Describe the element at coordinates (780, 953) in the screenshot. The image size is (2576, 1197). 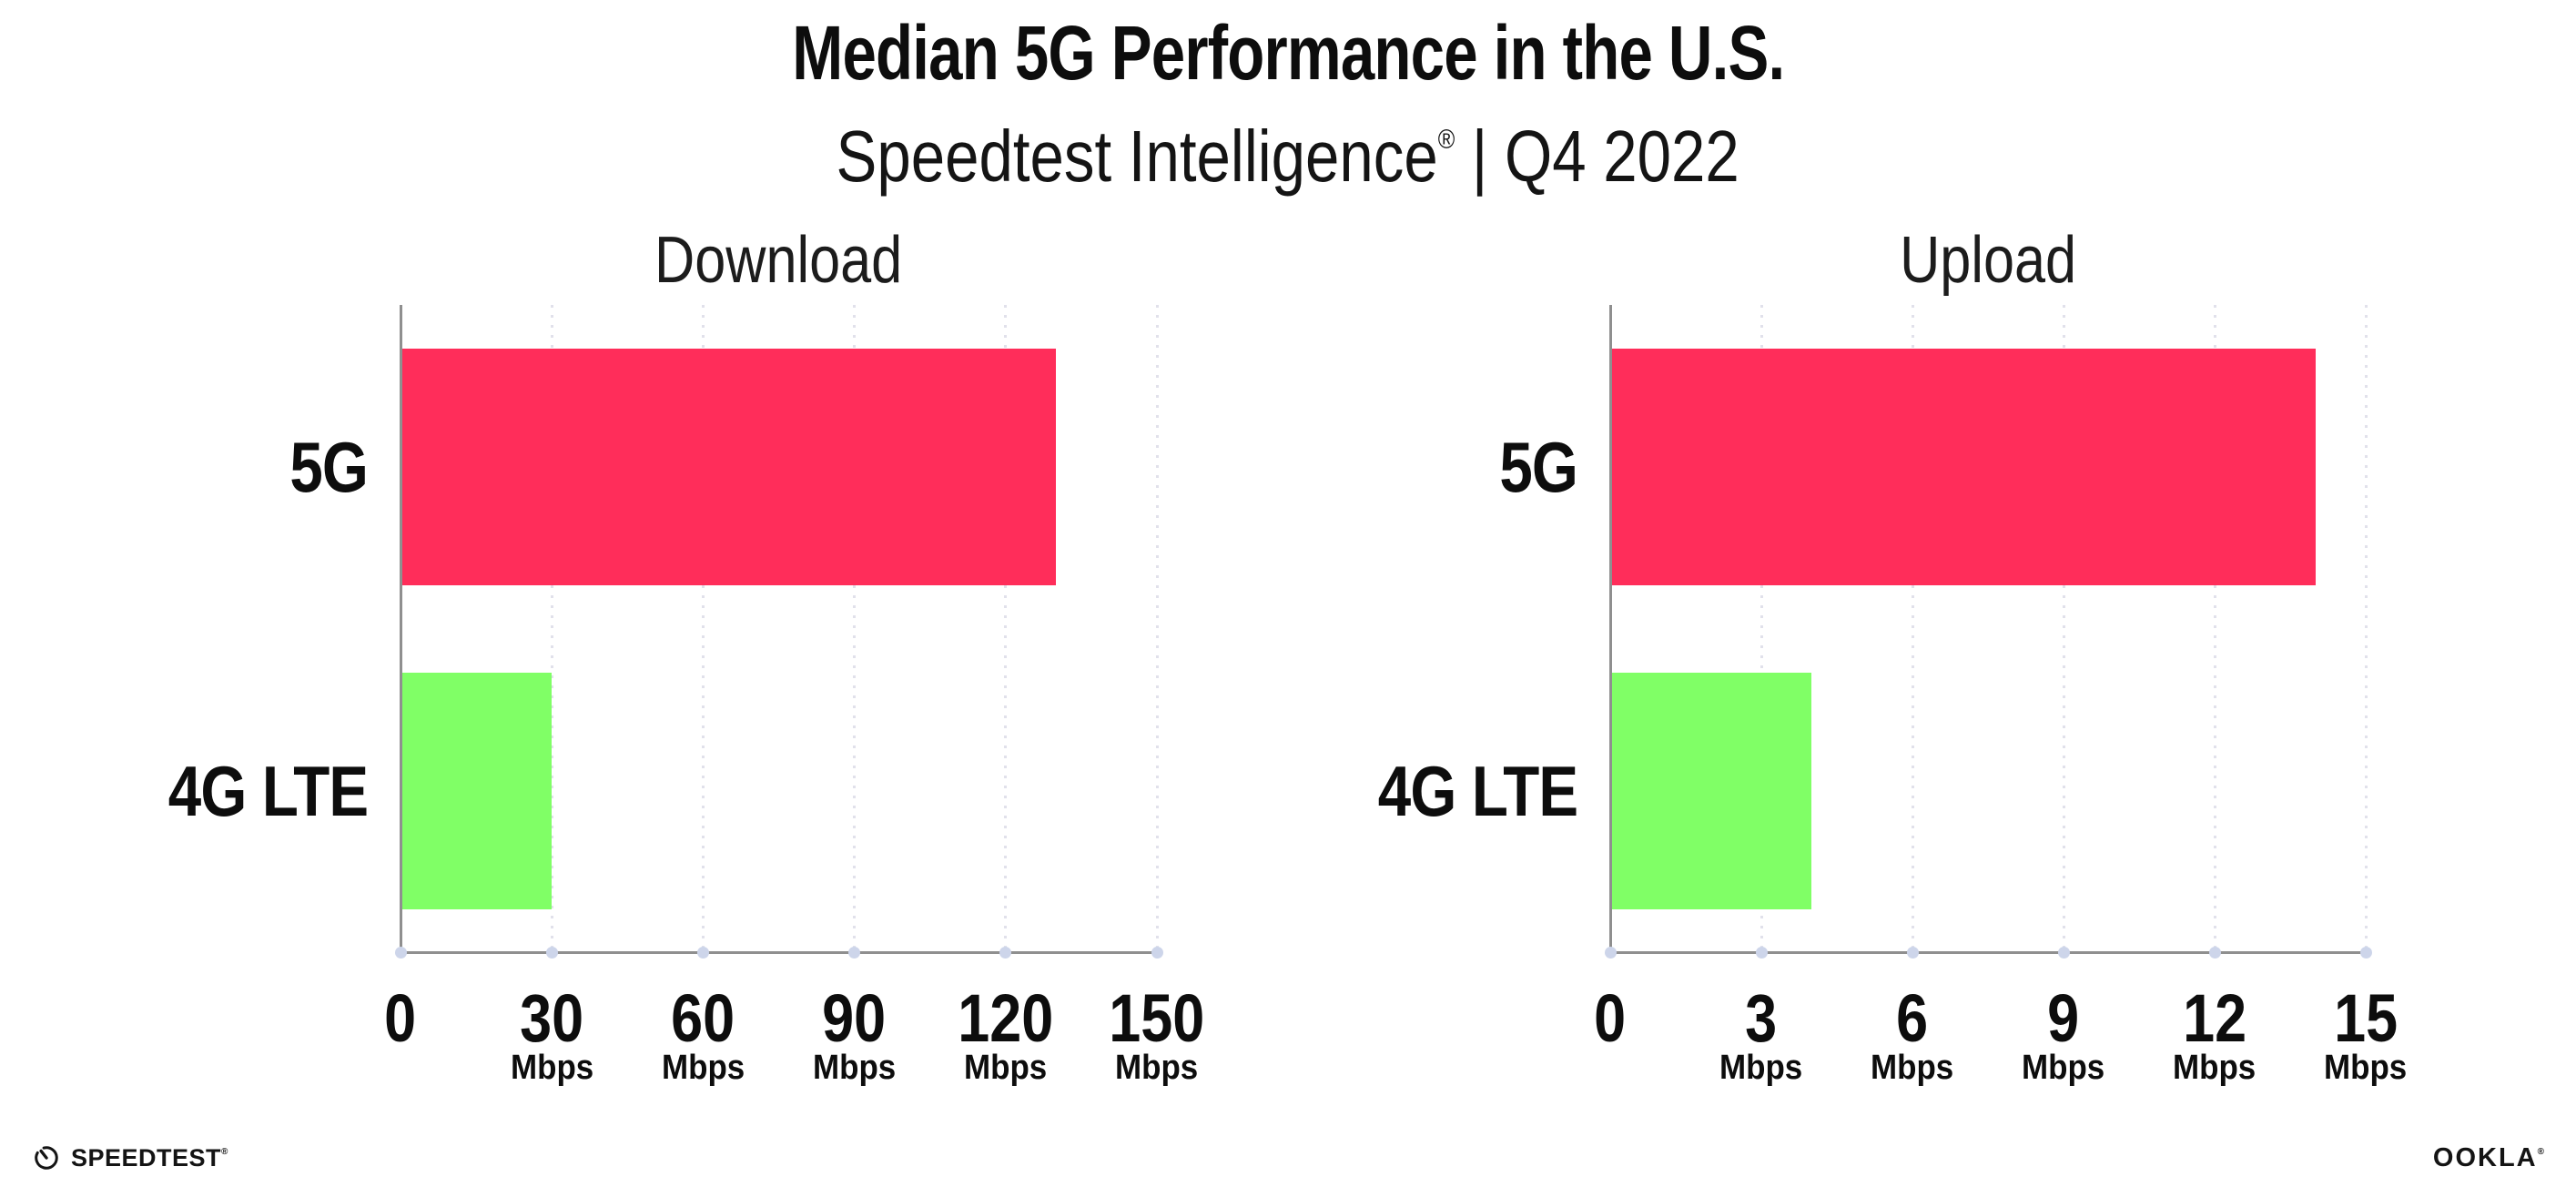
I see `x-axis-download` at that location.